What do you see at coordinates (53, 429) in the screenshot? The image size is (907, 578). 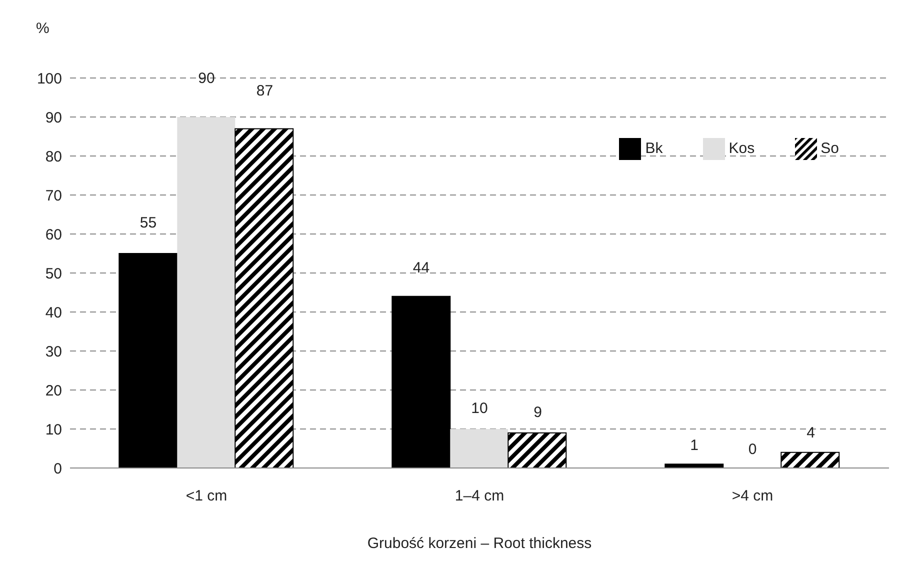 I see `y-tick-label: 10` at bounding box center [53, 429].